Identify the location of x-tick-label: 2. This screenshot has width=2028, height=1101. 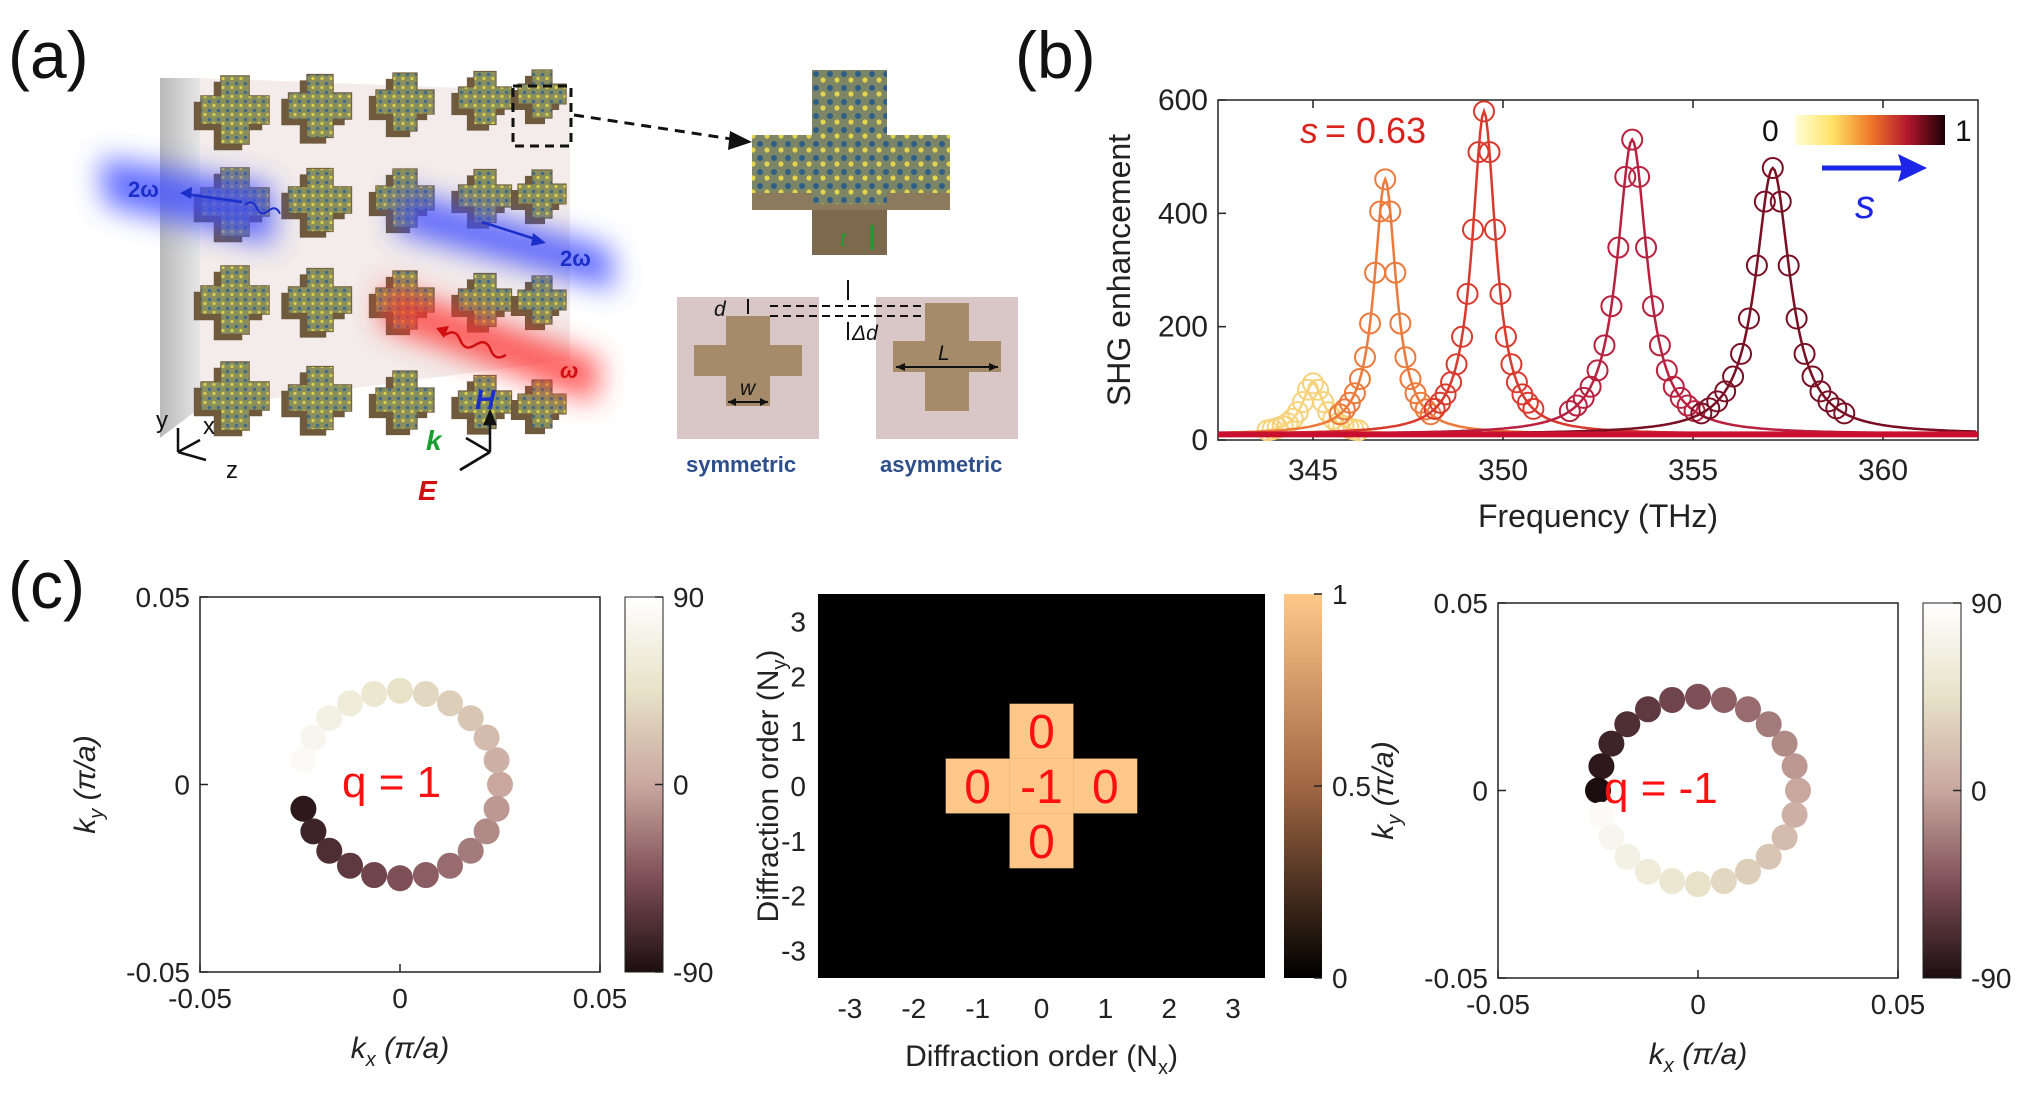
(1169, 1008).